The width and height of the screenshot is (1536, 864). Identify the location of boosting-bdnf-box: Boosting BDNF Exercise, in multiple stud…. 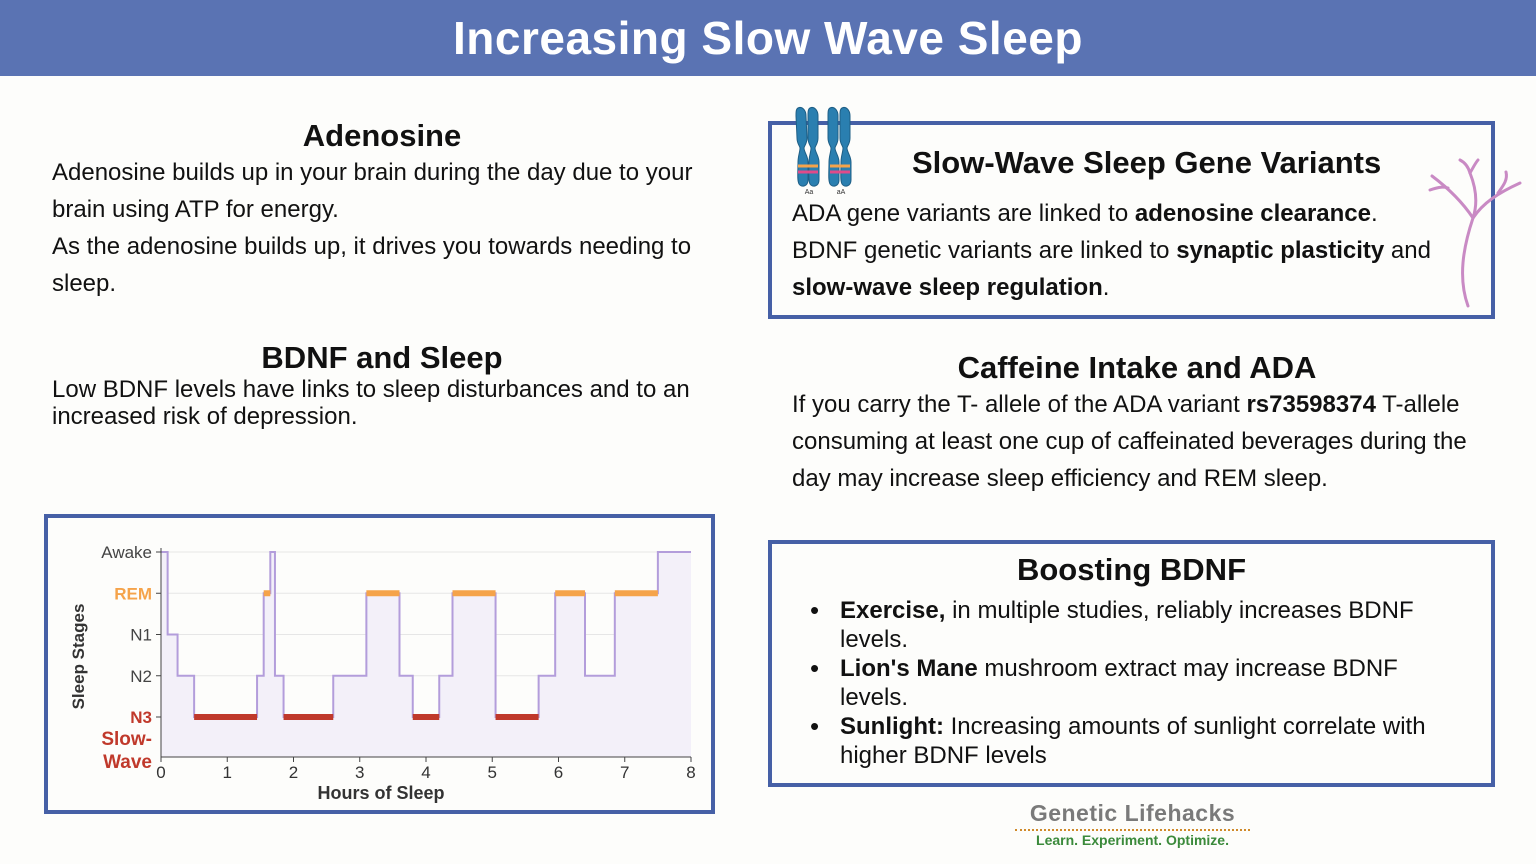
(1131, 663).